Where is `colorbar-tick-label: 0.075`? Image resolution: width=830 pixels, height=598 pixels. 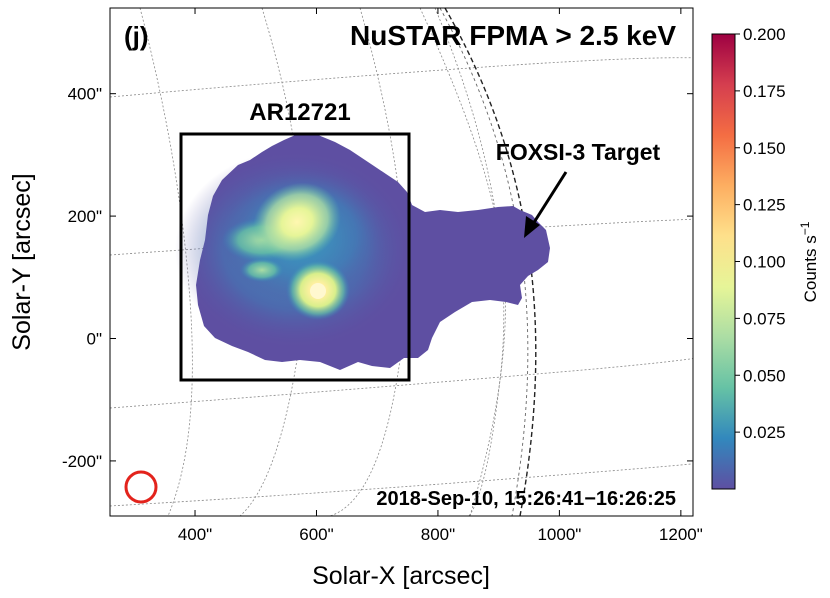
colorbar-tick-label: 0.075 is located at coordinates (764, 318).